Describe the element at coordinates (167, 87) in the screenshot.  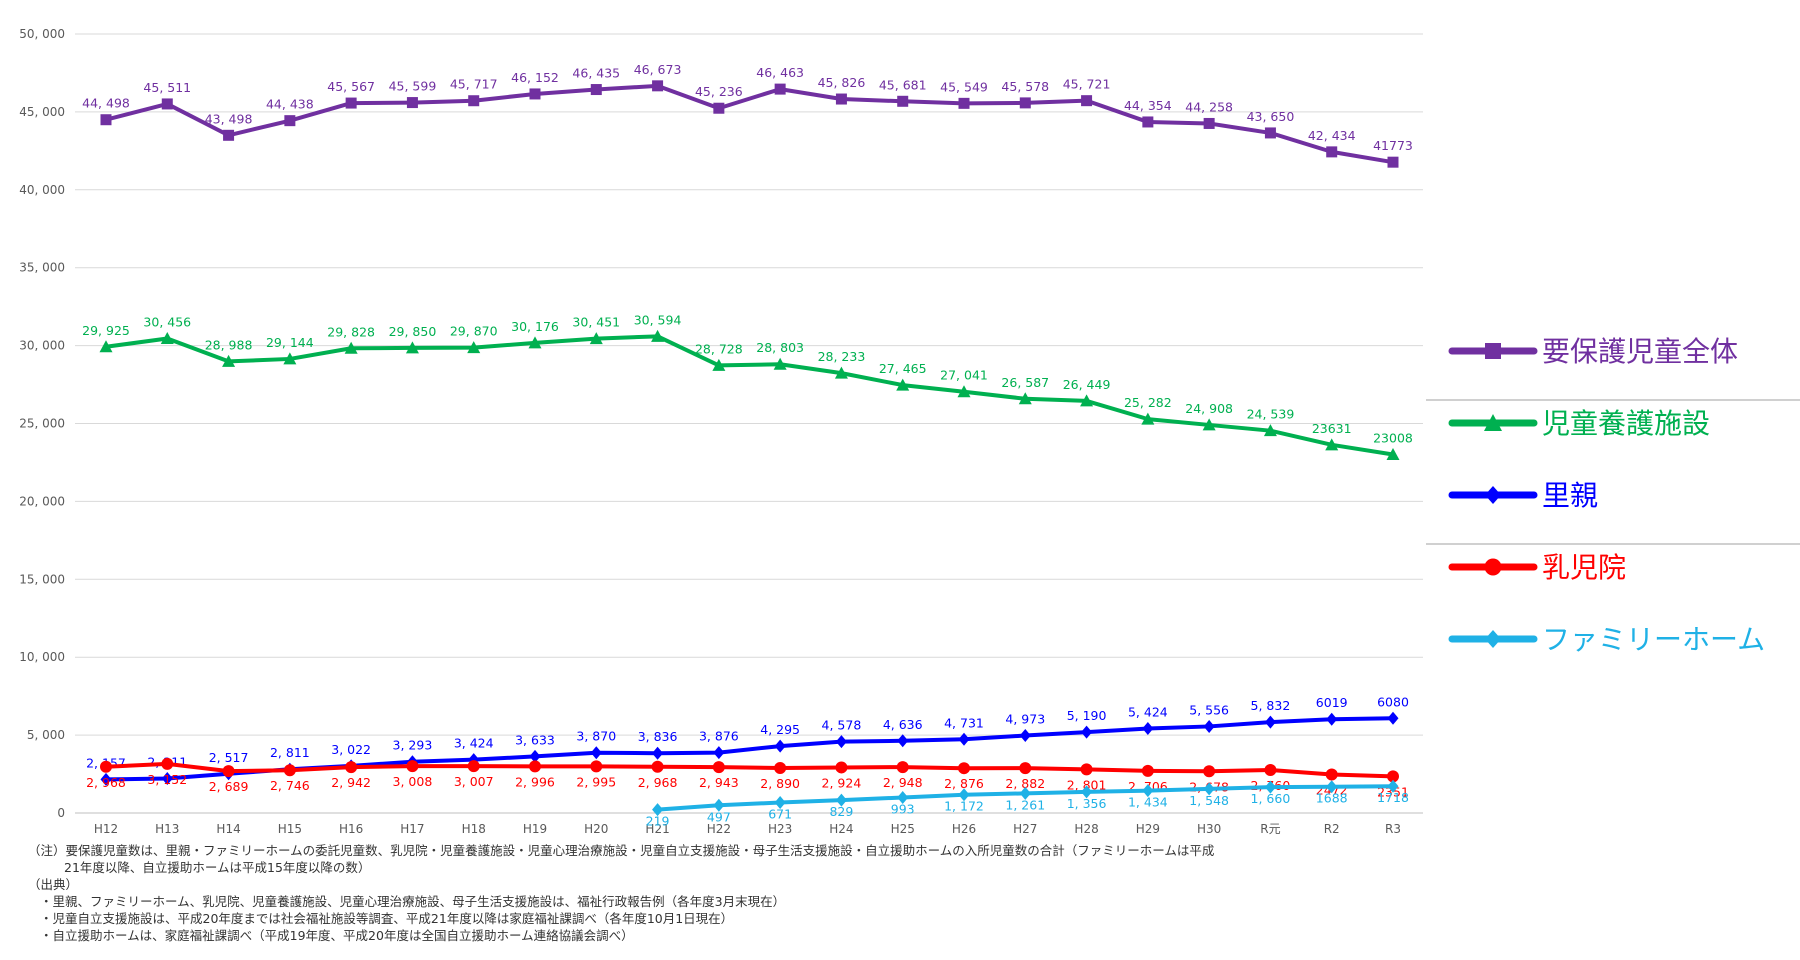
I see `data-label: 45, 511` at that location.